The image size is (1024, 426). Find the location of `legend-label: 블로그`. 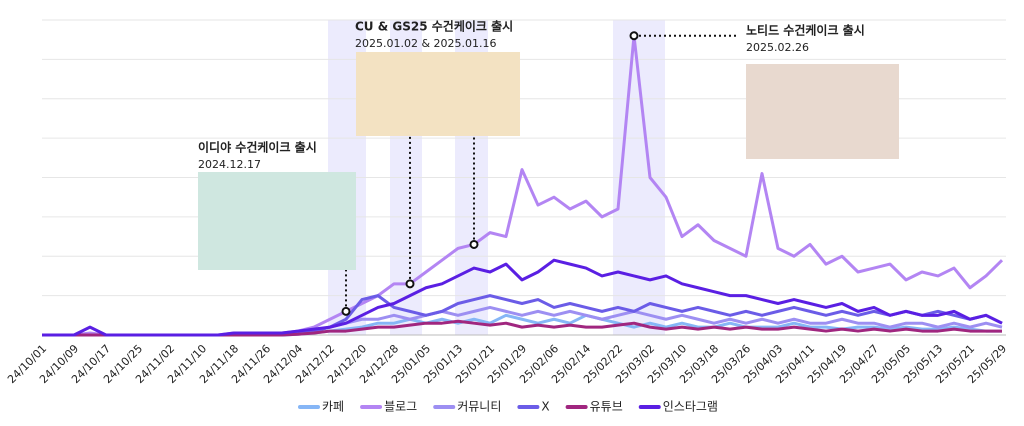

legend-label: 블로그 is located at coordinates (400, 407).